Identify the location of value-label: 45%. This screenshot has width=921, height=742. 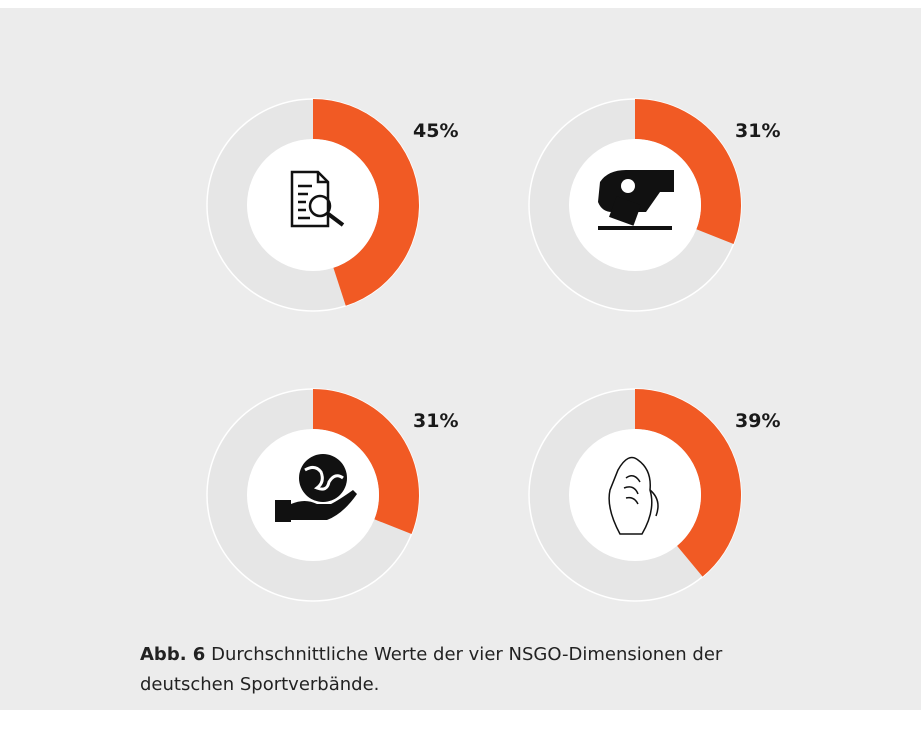
(435, 131).